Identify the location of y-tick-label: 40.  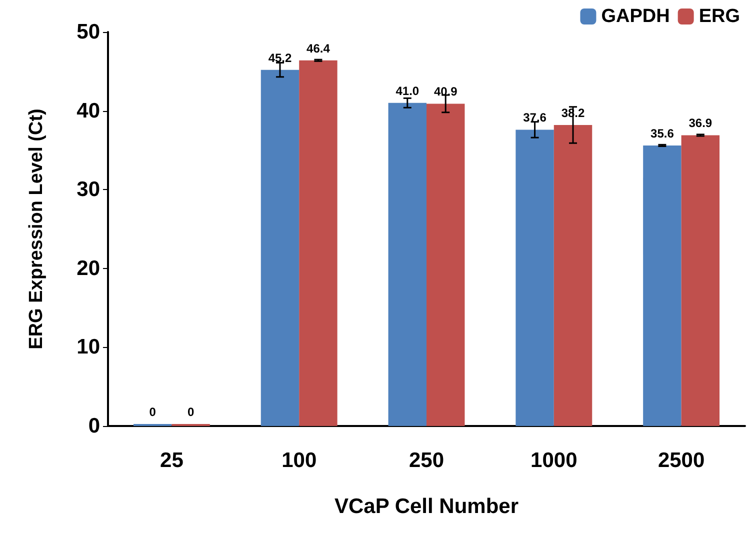
(88, 110).